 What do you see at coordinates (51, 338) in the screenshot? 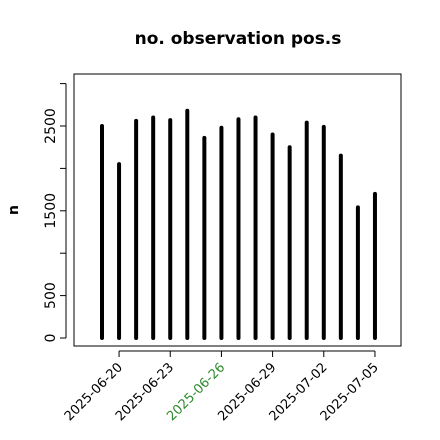
I see `y-tick-label: 0` at bounding box center [51, 338].